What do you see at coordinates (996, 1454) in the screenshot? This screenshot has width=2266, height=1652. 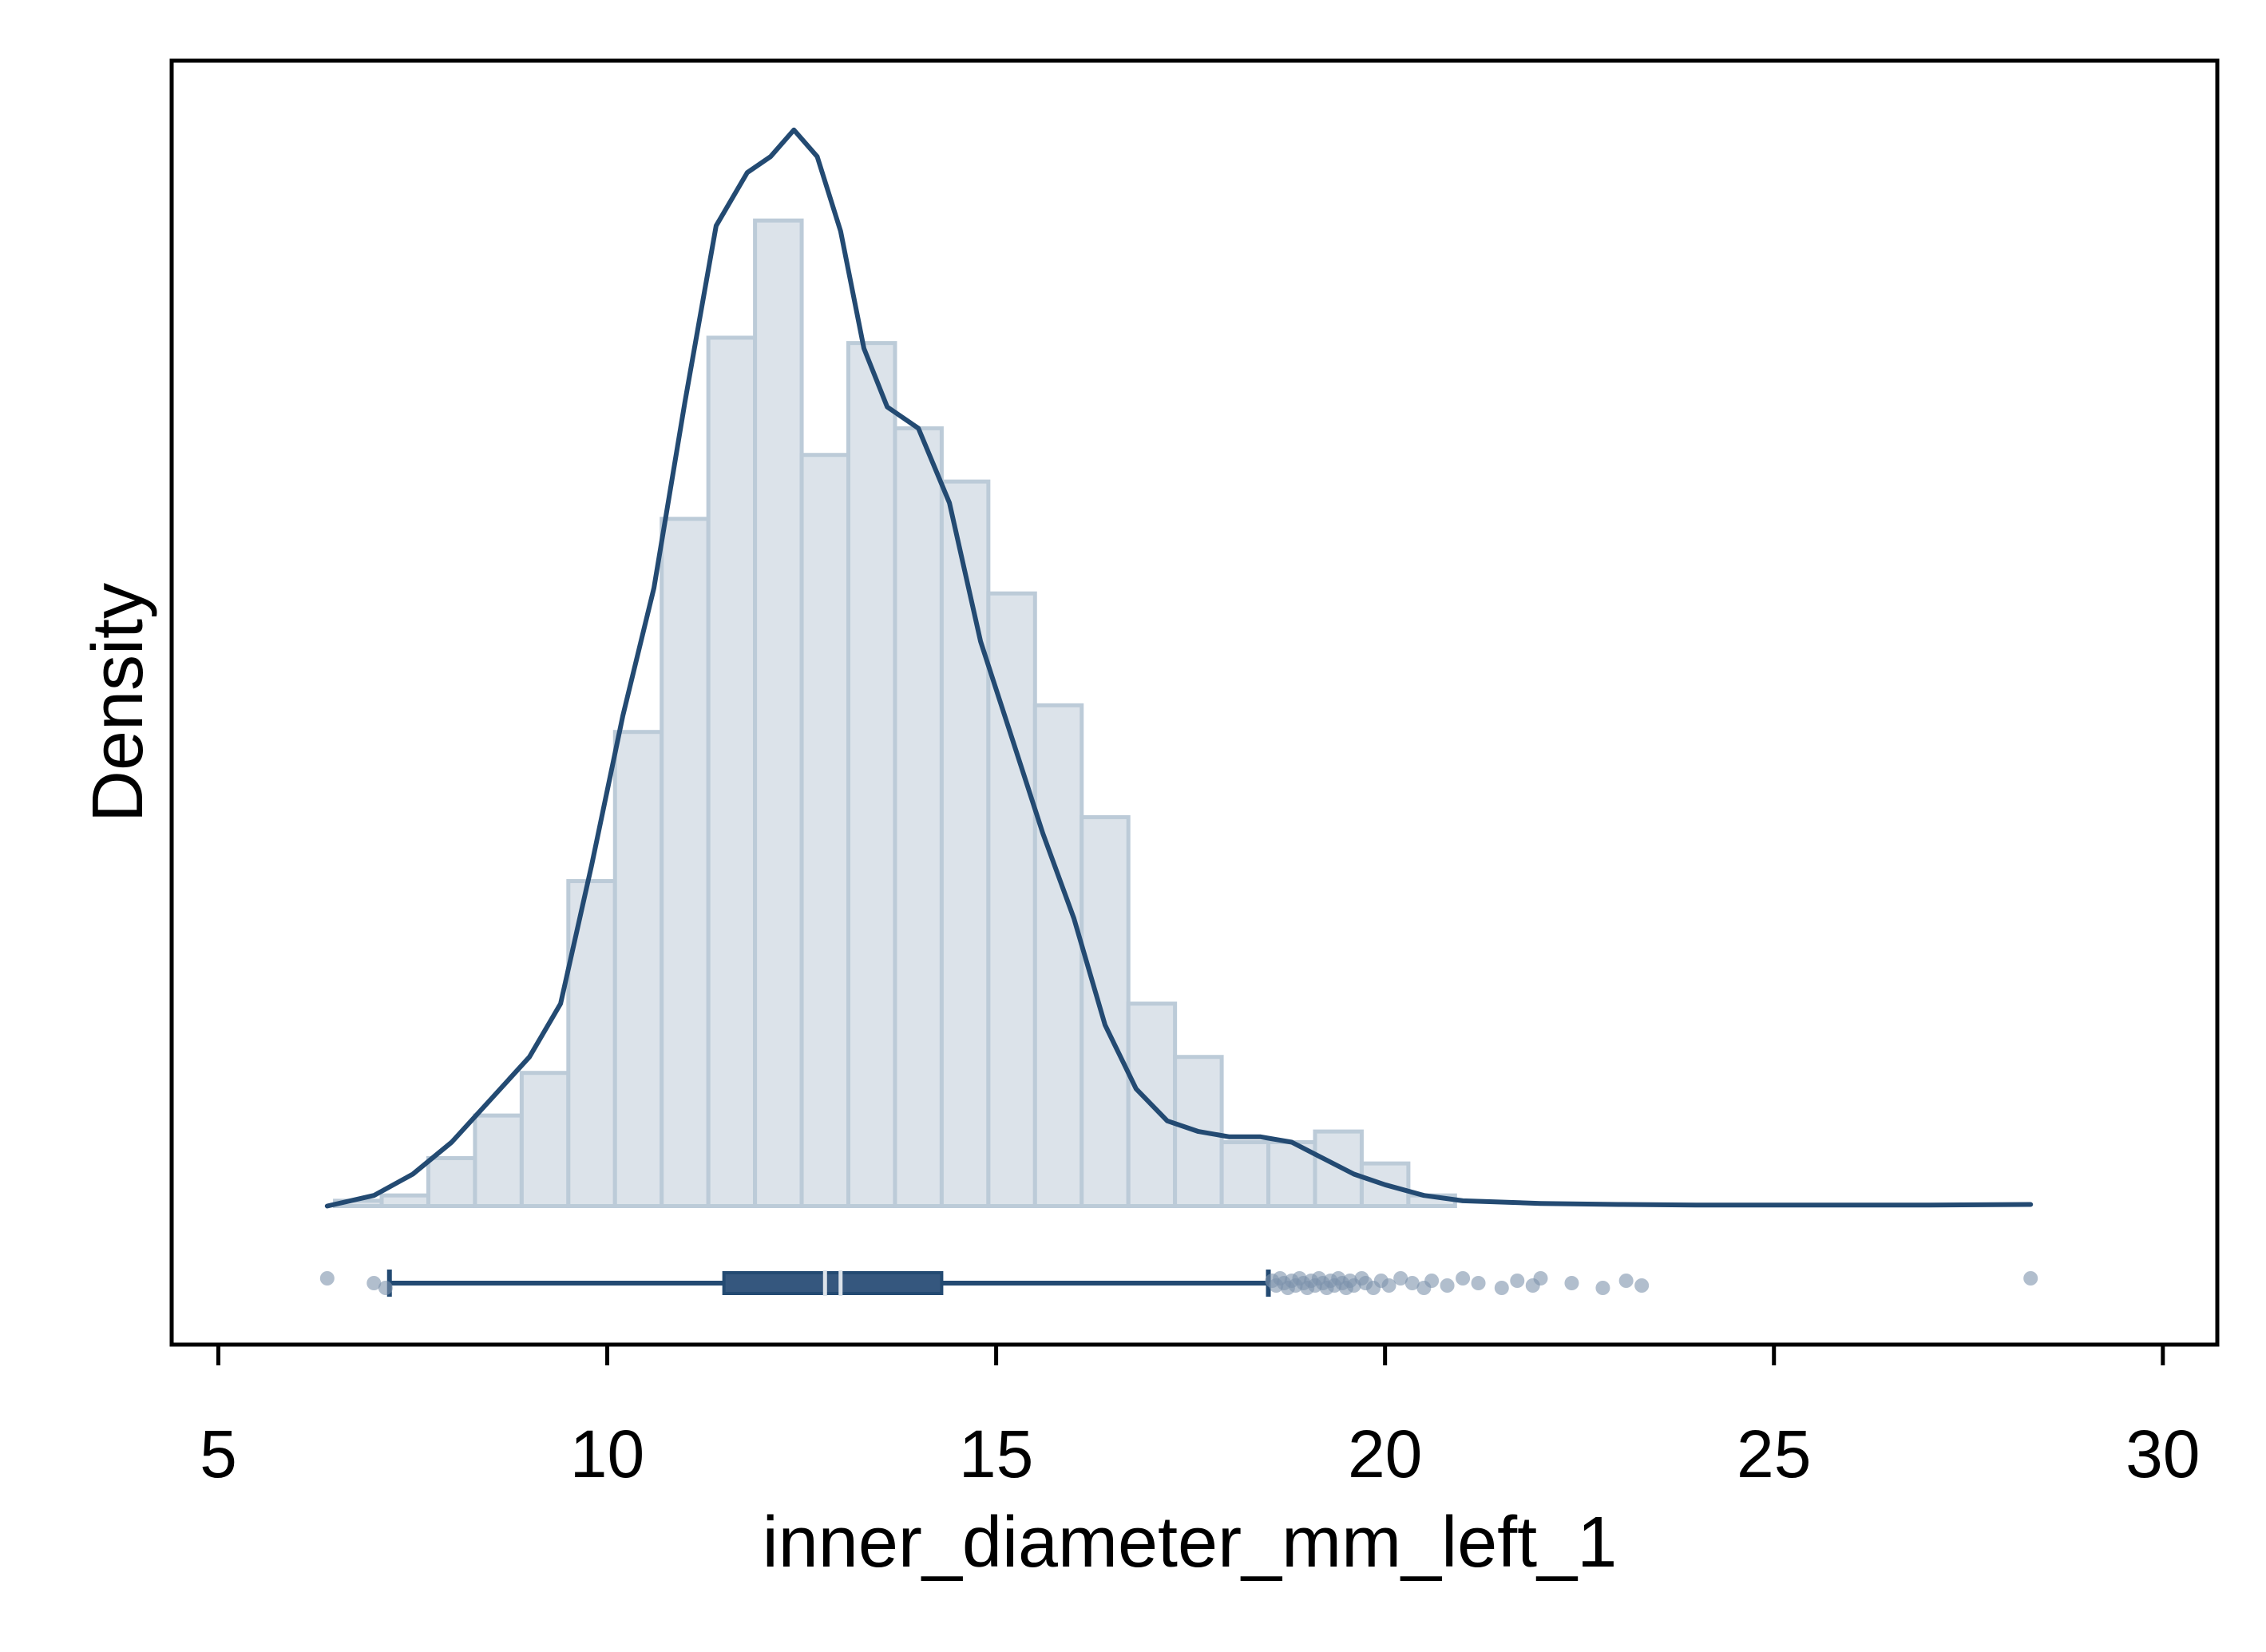 I see `x-tick-label: 15` at bounding box center [996, 1454].